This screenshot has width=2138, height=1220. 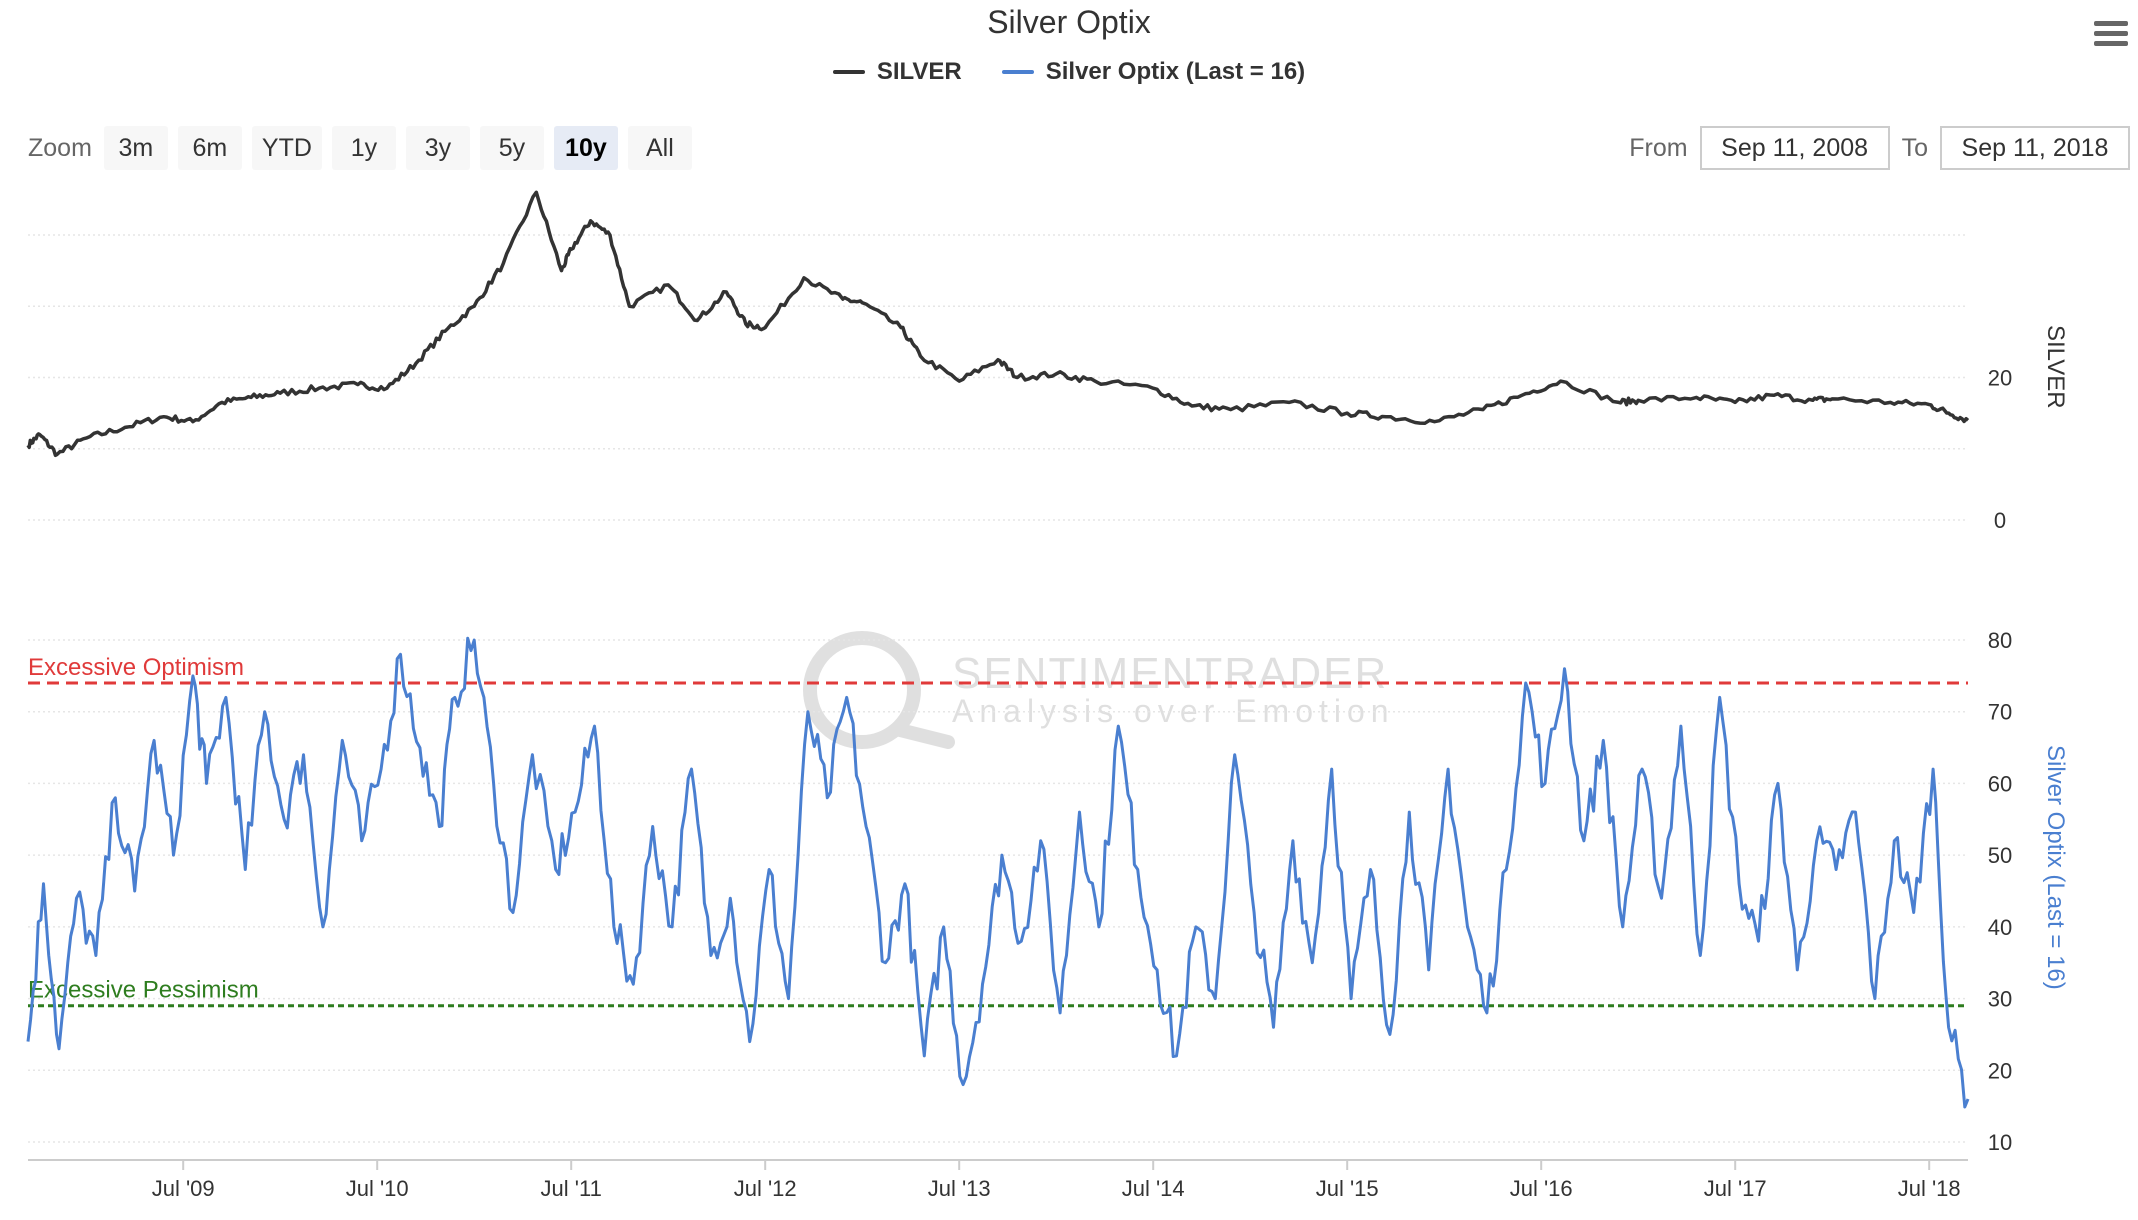 I want to click on legend-item-optix: Silver Optix (Last = 16), so click(x=1153, y=72).